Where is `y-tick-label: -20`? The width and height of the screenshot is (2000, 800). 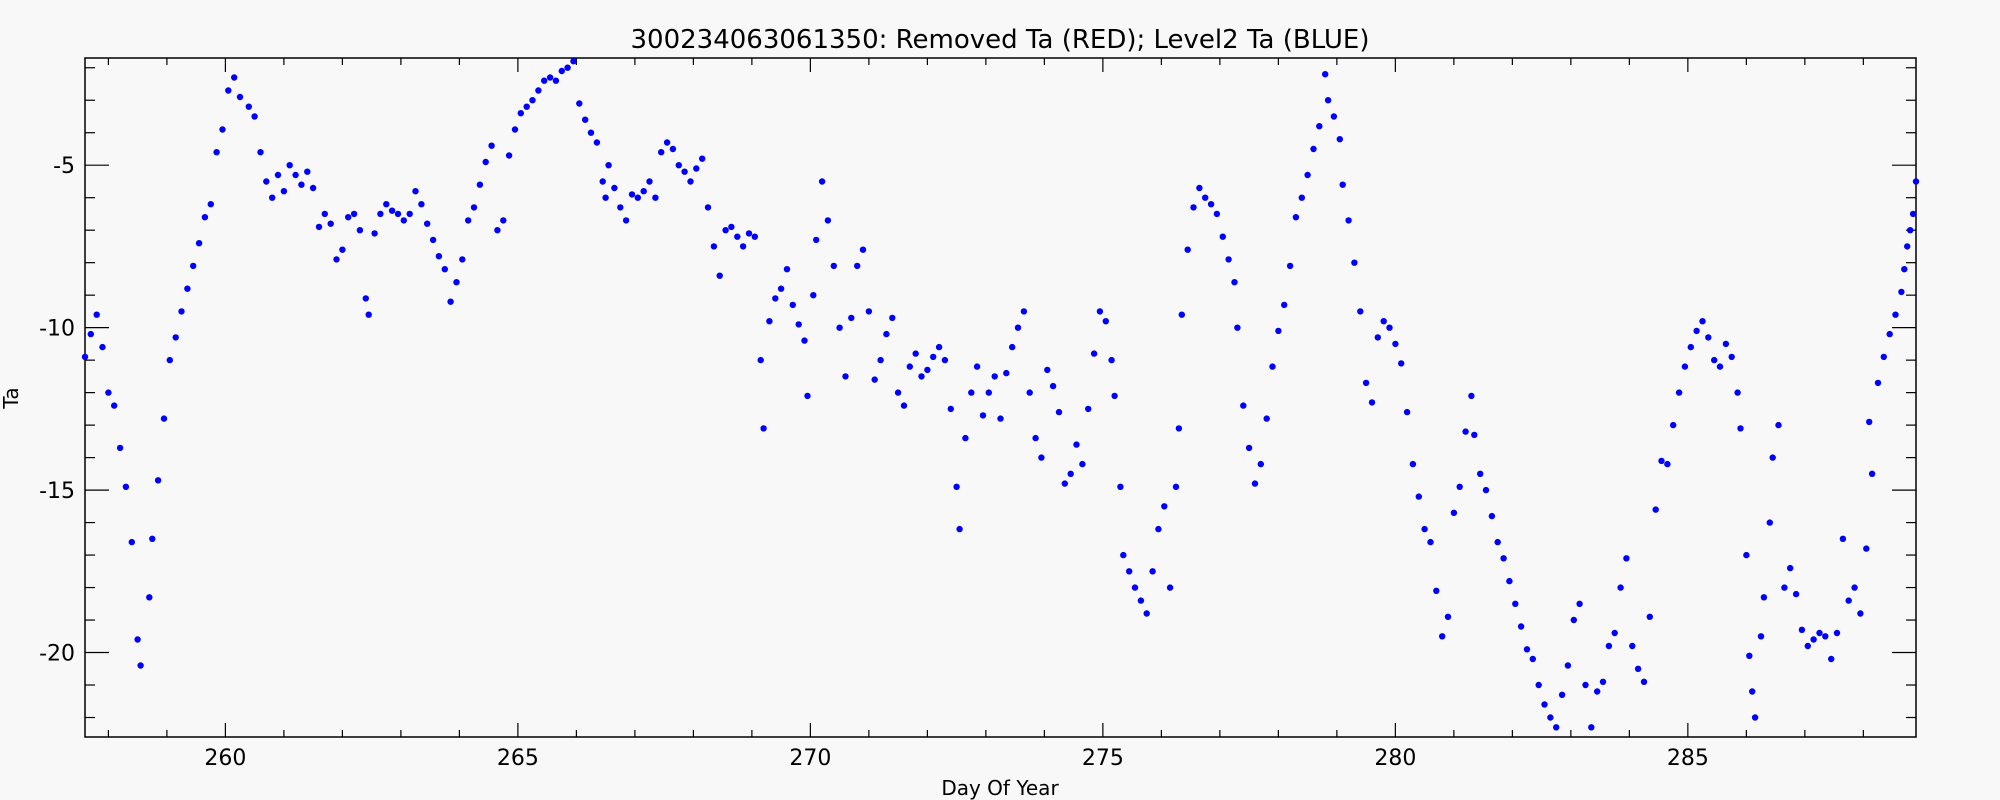
y-tick-label: -20 is located at coordinates (57, 654).